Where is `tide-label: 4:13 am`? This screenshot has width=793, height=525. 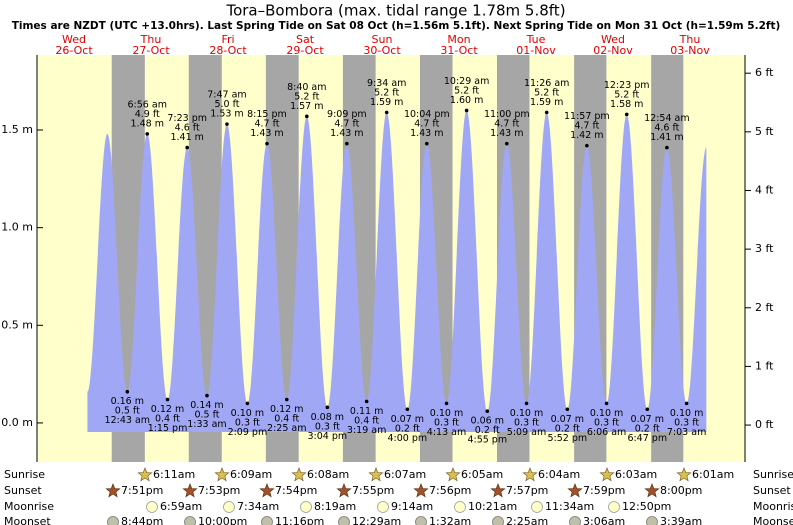
tide-label: 4:13 am is located at coordinates (446, 432).